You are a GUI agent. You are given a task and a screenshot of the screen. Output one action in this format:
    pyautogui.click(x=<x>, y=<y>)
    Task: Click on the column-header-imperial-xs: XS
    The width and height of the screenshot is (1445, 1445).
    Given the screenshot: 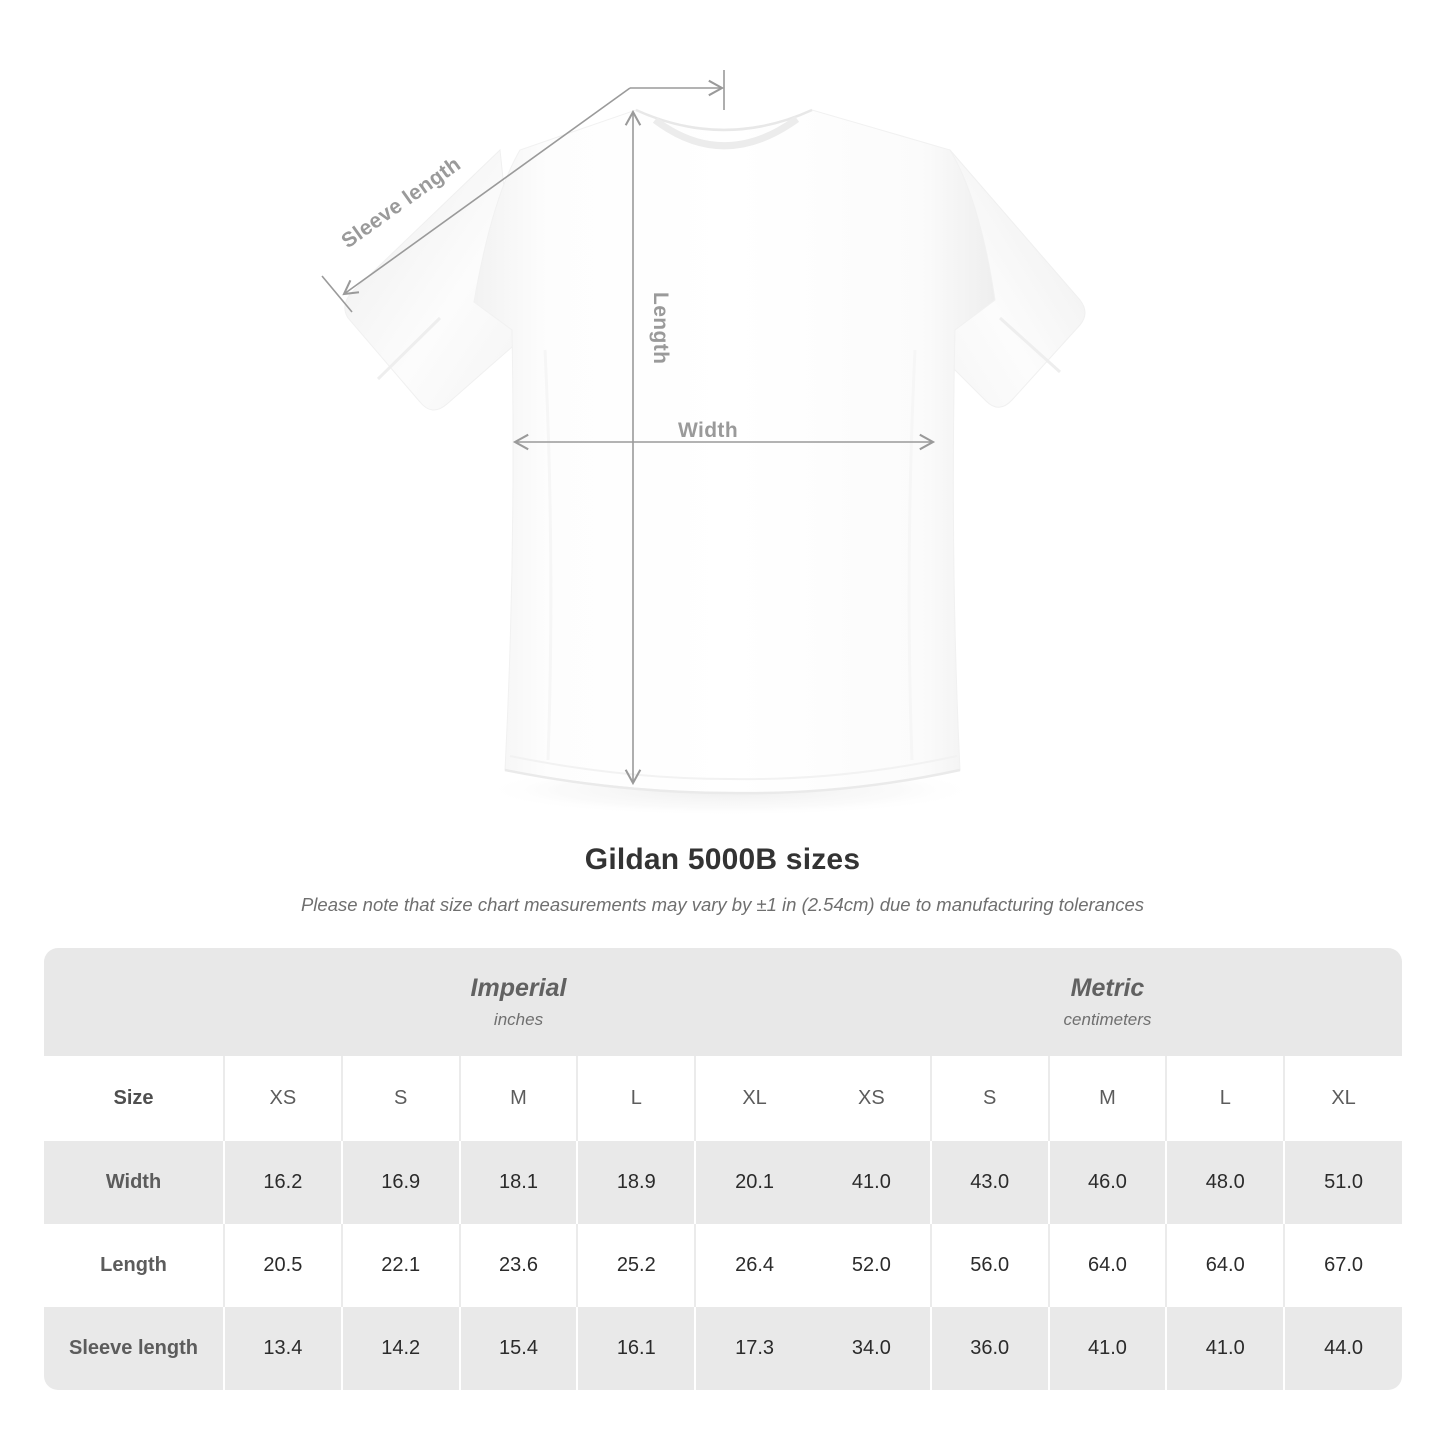 What is the action you would take?
    pyautogui.click(x=282, y=1098)
    